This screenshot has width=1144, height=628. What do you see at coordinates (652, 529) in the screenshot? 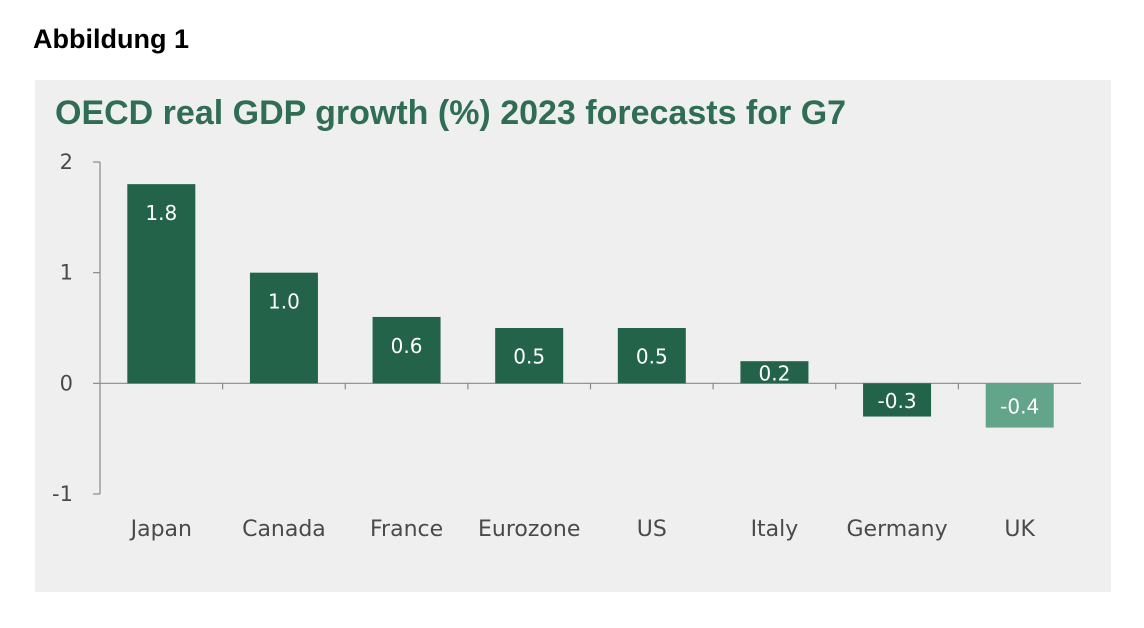
I see `category-label: US` at bounding box center [652, 529].